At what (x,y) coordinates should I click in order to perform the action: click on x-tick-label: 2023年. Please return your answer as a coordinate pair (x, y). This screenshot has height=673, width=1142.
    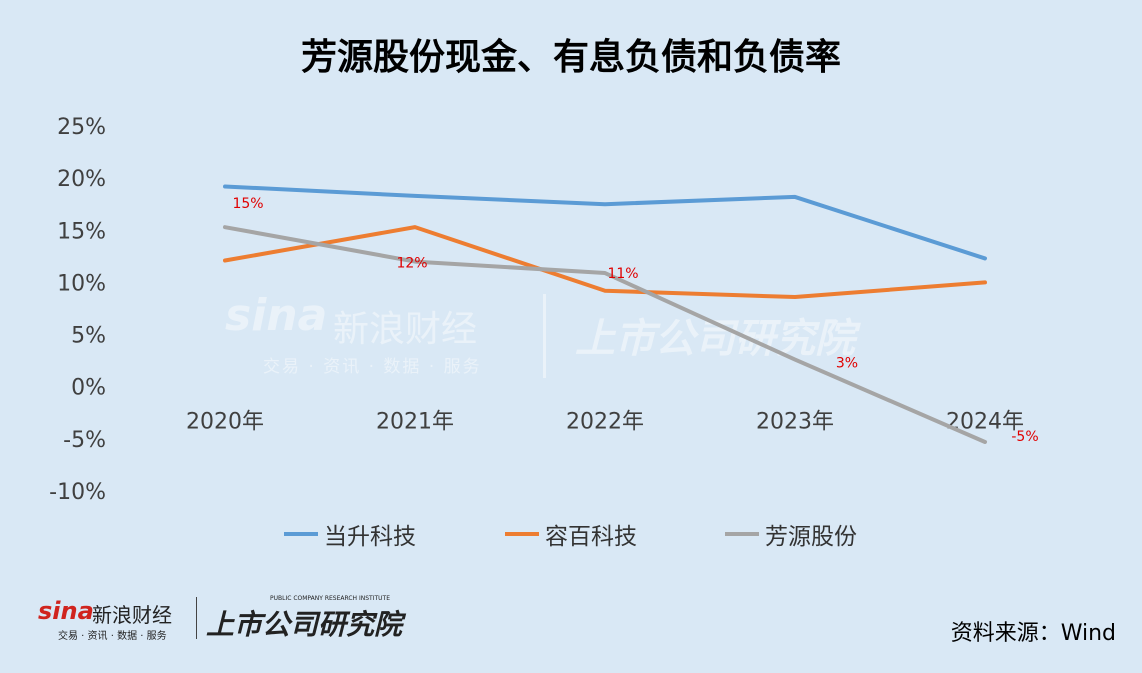
    Looking at the image, I should click on (795, 422).